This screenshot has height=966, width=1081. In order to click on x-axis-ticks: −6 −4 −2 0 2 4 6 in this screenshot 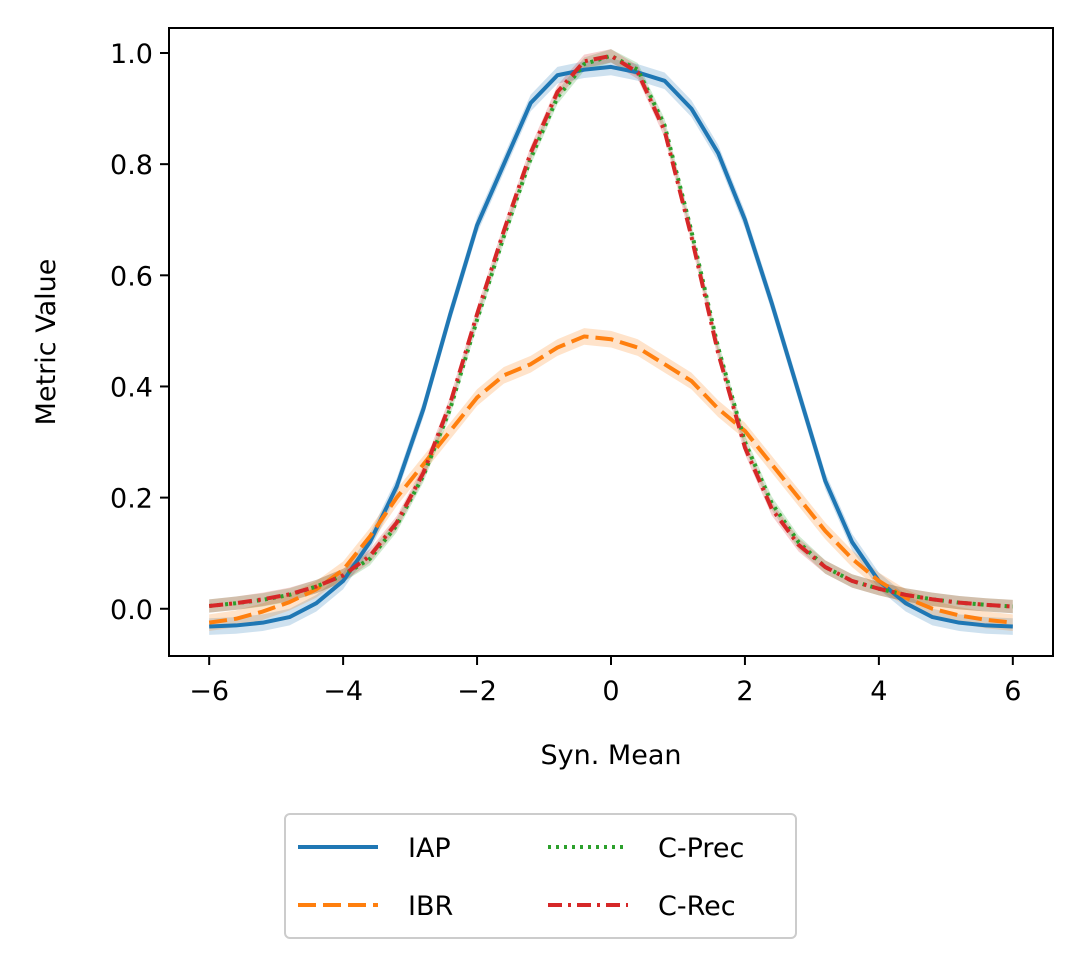, I will do `click(605, 681)`.